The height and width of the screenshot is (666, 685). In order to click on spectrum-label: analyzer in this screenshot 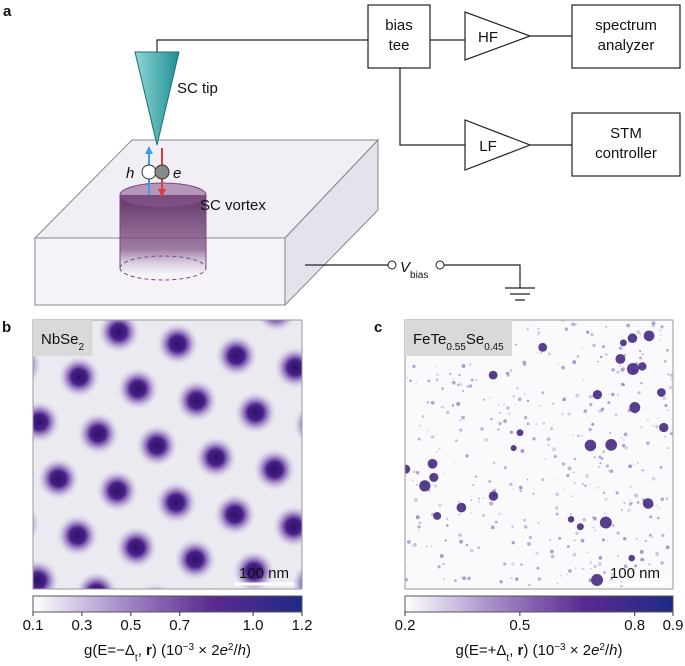, I will do `click(626, 45)`.